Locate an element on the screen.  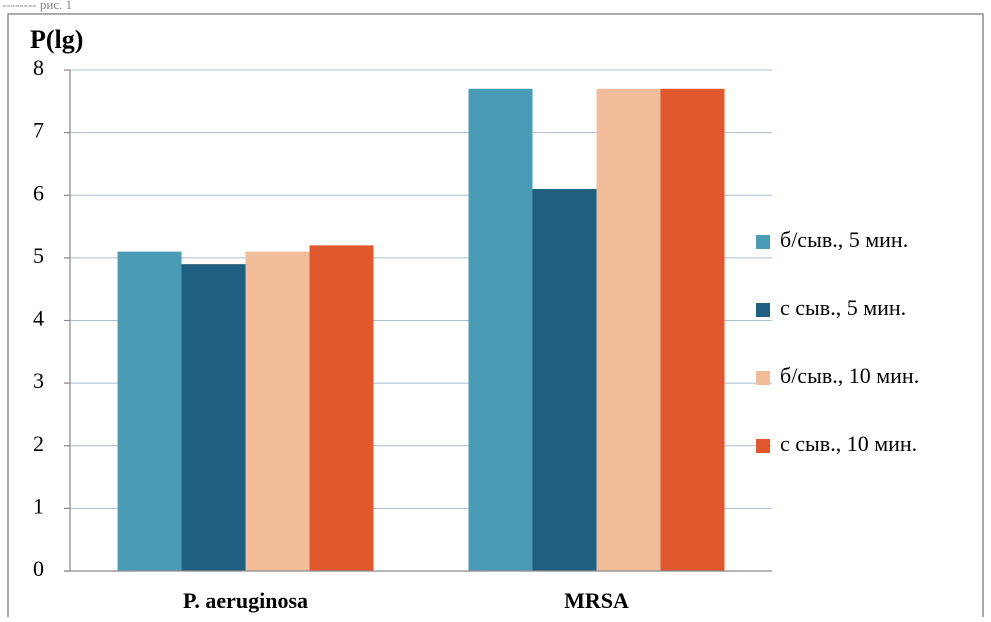
y-tick-label: 5 is located at coordinates (38, 255).